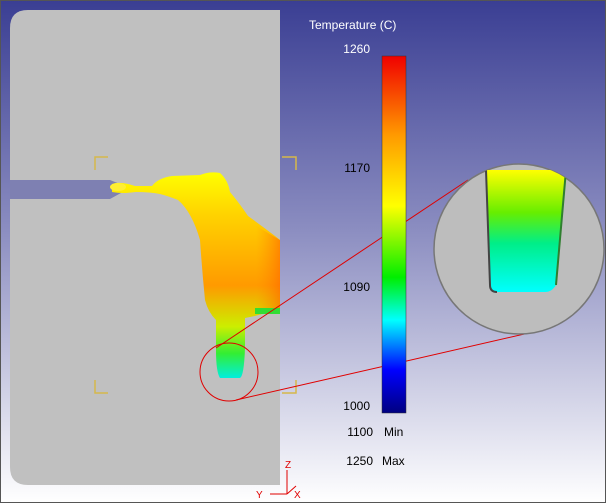  Describe the element at coordinates (240, 254) in the screenshot. I see `casting-hot-edge` at that location.